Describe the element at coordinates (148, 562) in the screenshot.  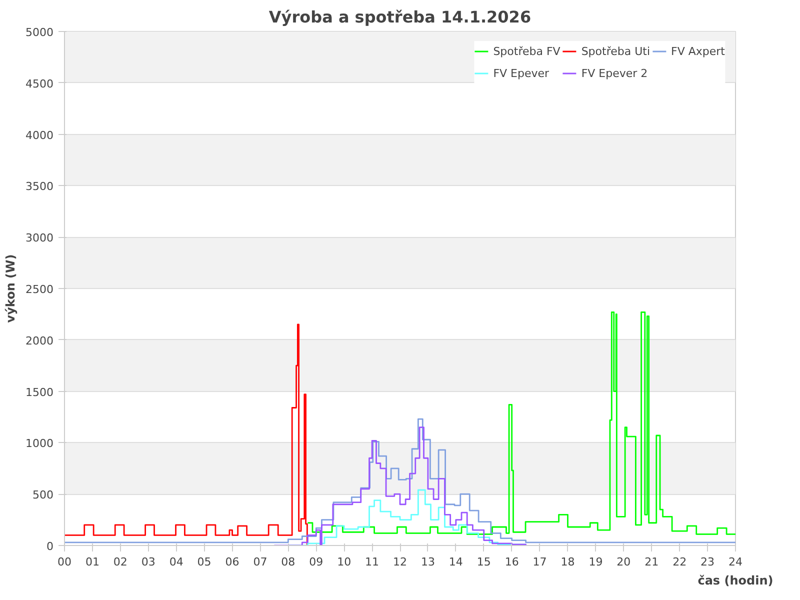
I see `x-tick-label: 03` at that location.